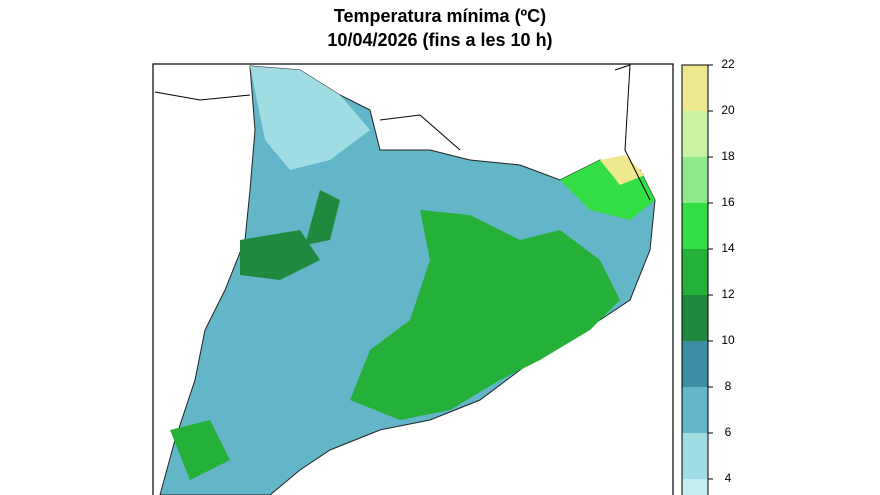 The height and width of the screenshot is (495, 880). I want to click on legend: 4 6 8 10 12 14 16 18 20 22, so click(708, 276).